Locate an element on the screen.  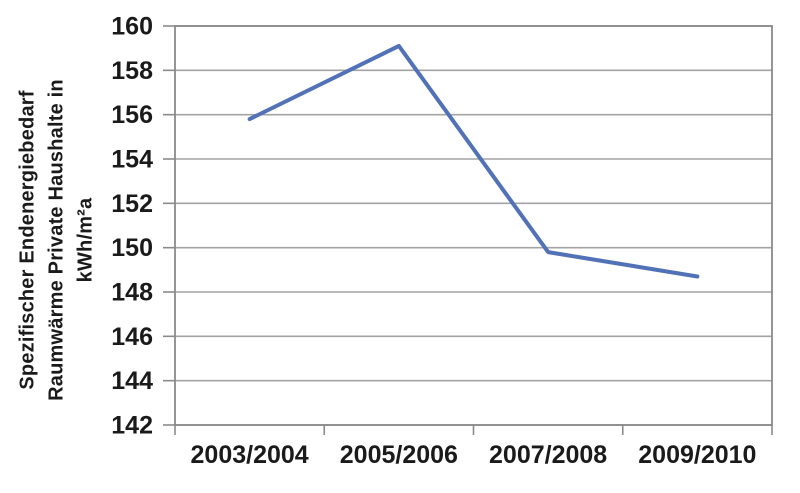
y-tick-label: 148 is located at coordinates (132, 293).